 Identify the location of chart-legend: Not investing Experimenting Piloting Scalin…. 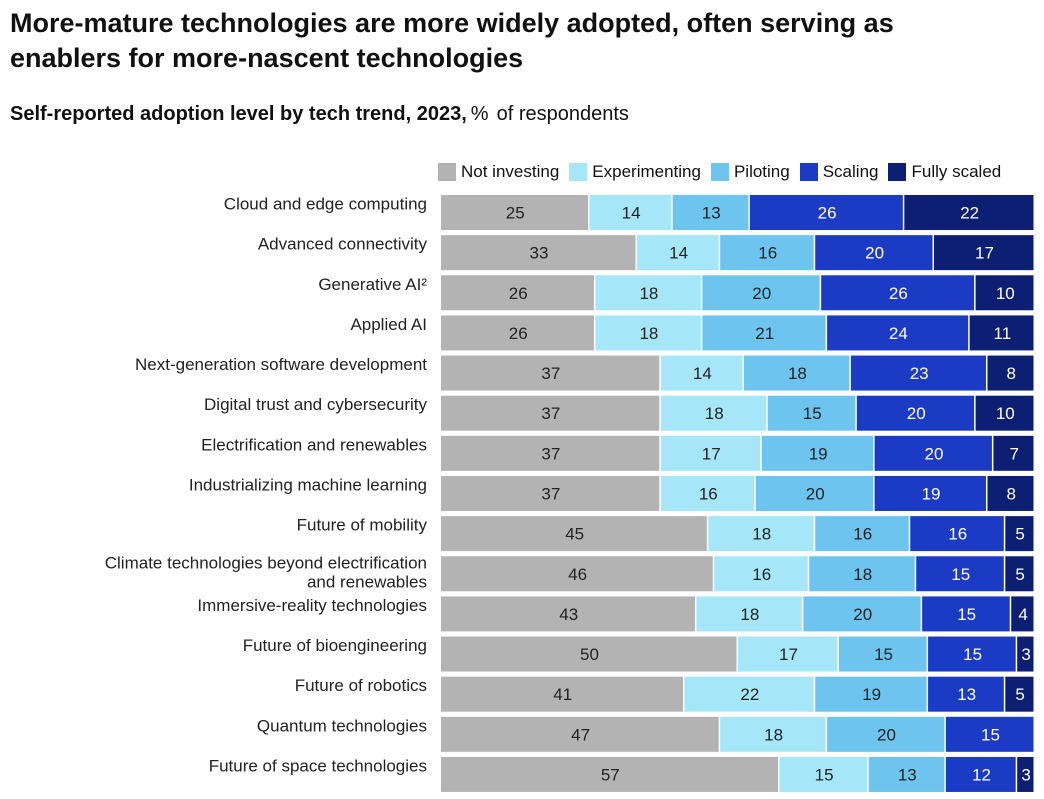
(724, 172).